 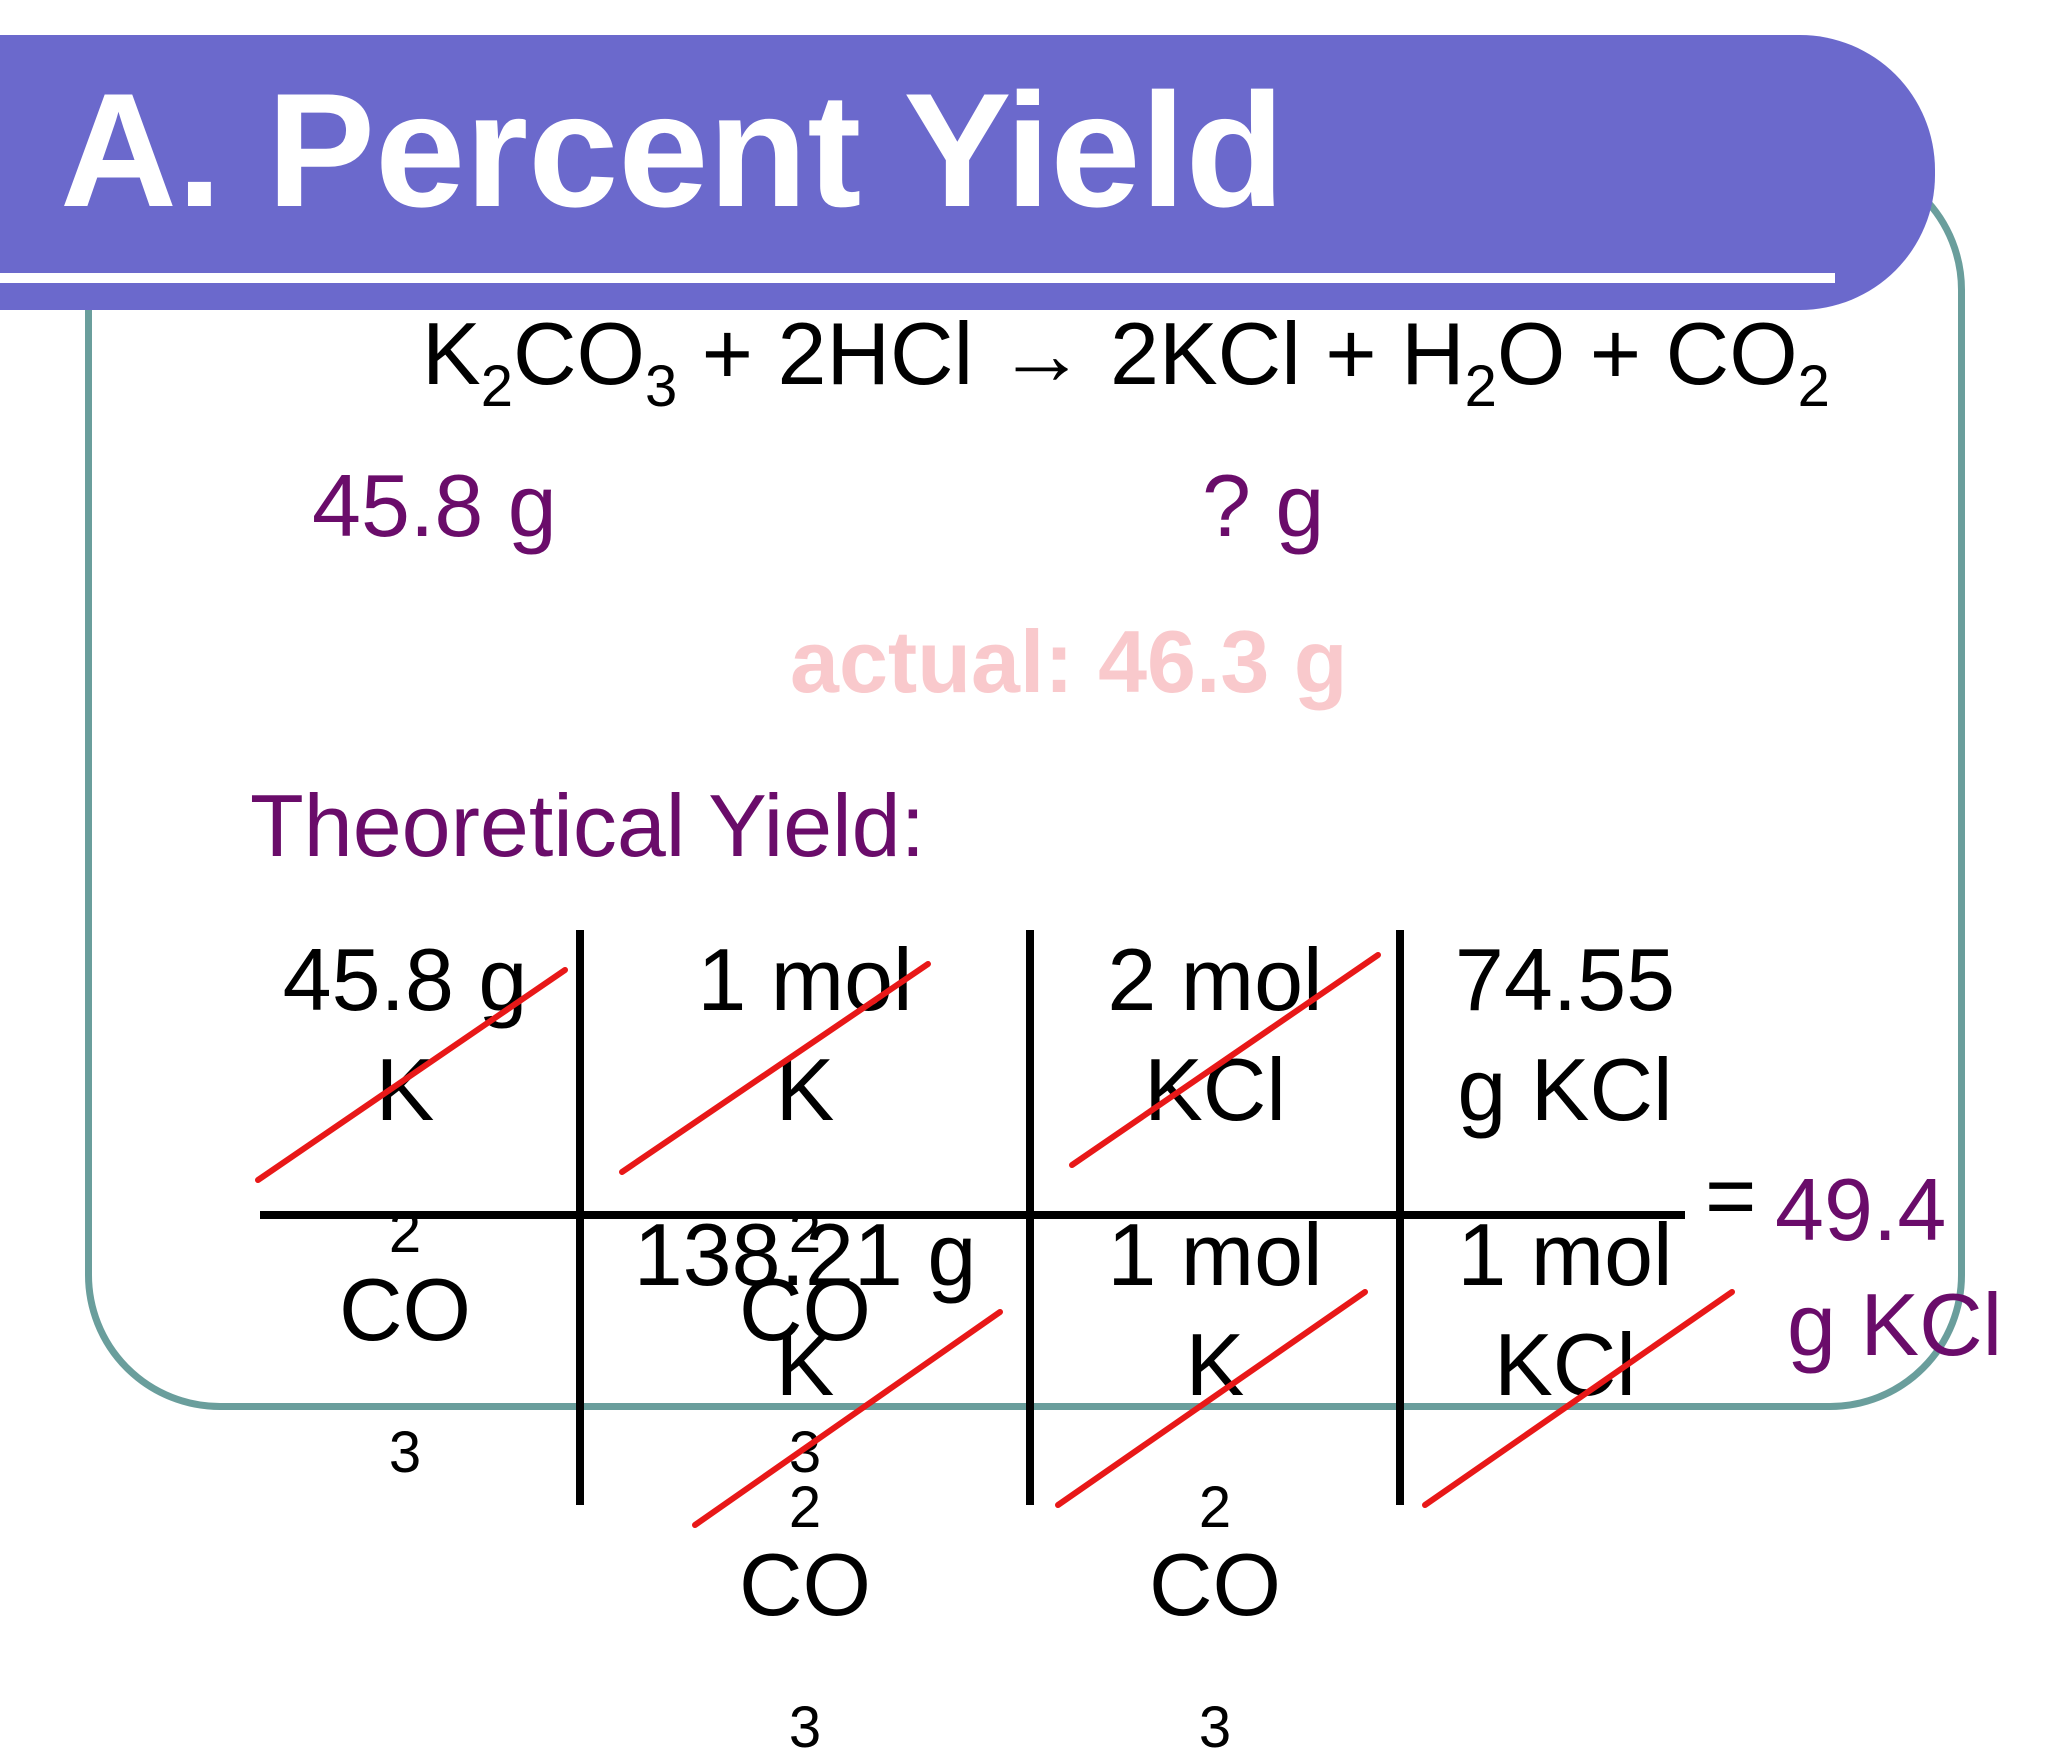 What do you see at coordinates (550, 361) in the screenshot?
I see `reactant-k2co3: K2CO3` at bounding box center [550, 361].